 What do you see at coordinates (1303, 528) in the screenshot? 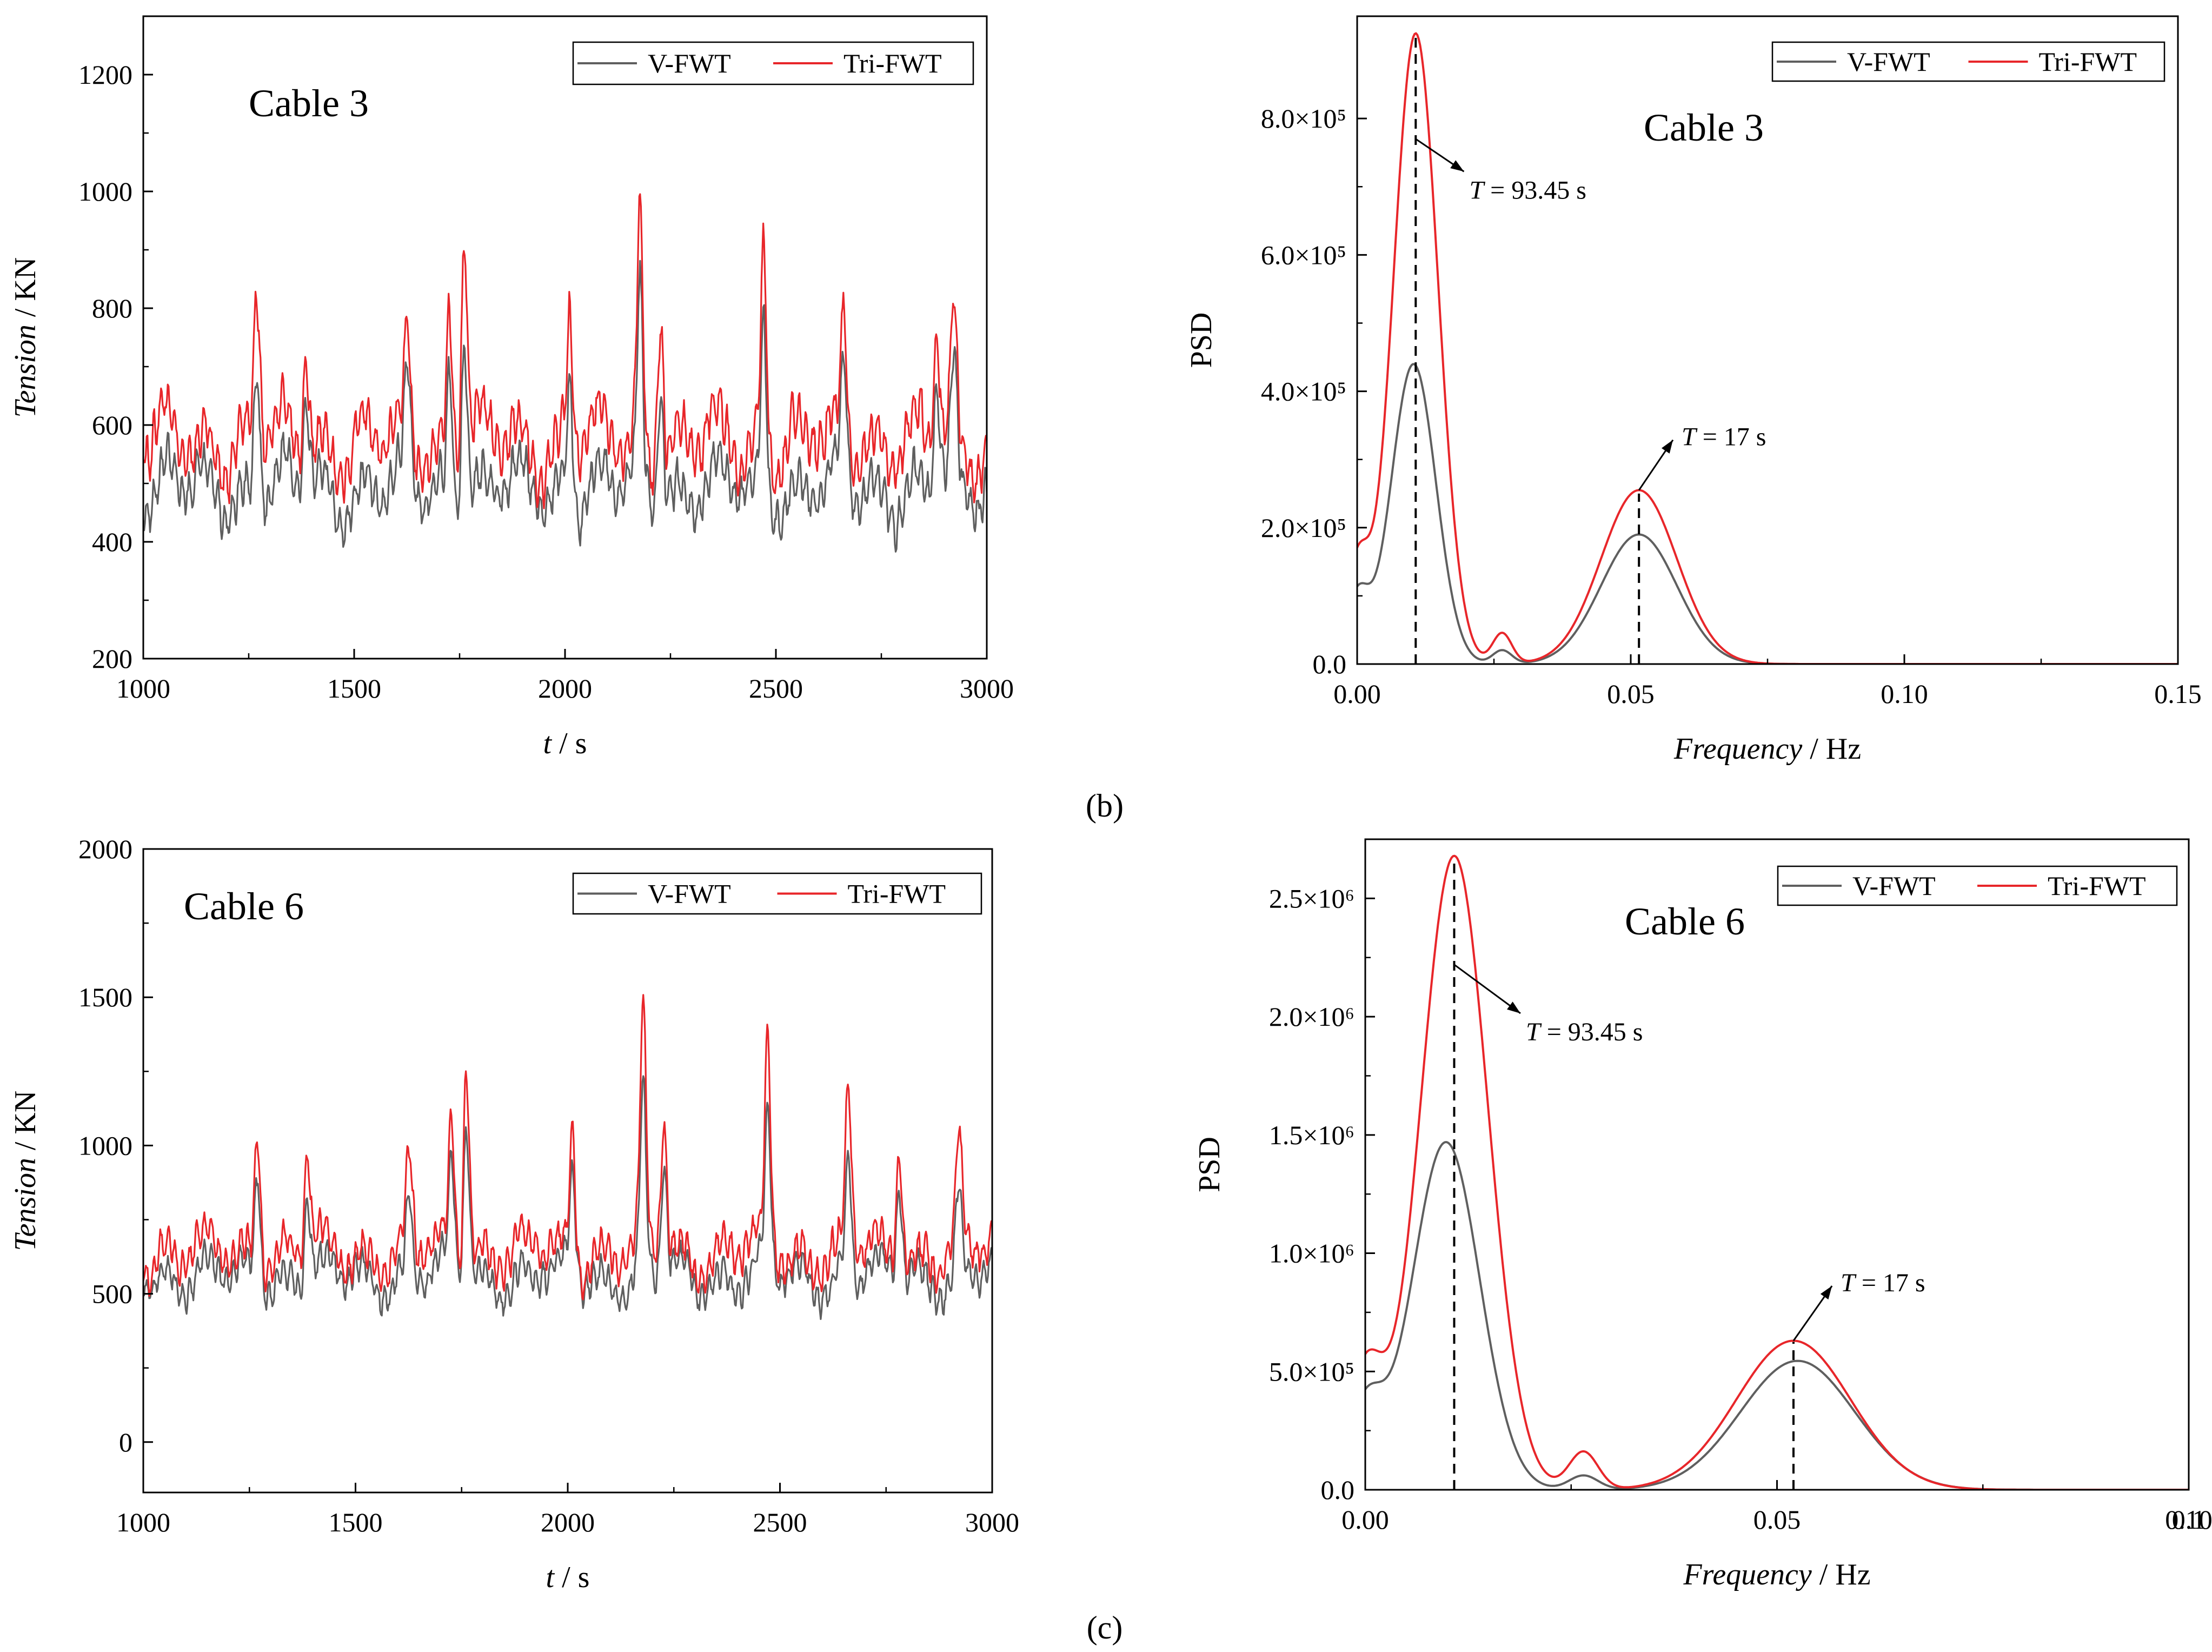
I see `y-tick-label: 2.0×10⁵` at bounding box center [1303, 528].